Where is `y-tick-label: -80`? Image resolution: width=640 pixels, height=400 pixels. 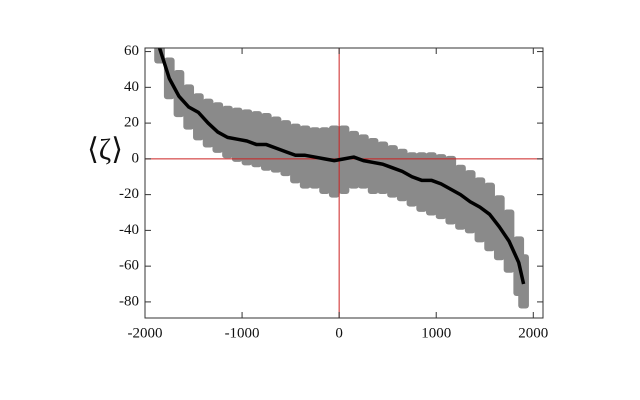 y-tick-label: -80 is located at coordinates (129, 301).